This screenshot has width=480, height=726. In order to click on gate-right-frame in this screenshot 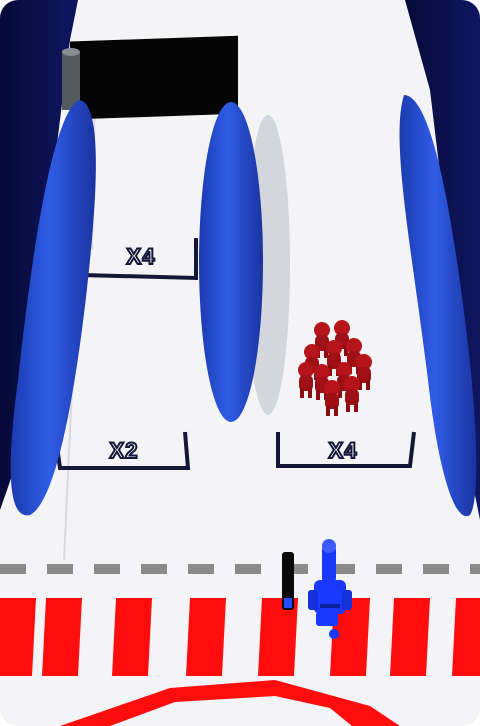, I will do `click(346, 449)`.